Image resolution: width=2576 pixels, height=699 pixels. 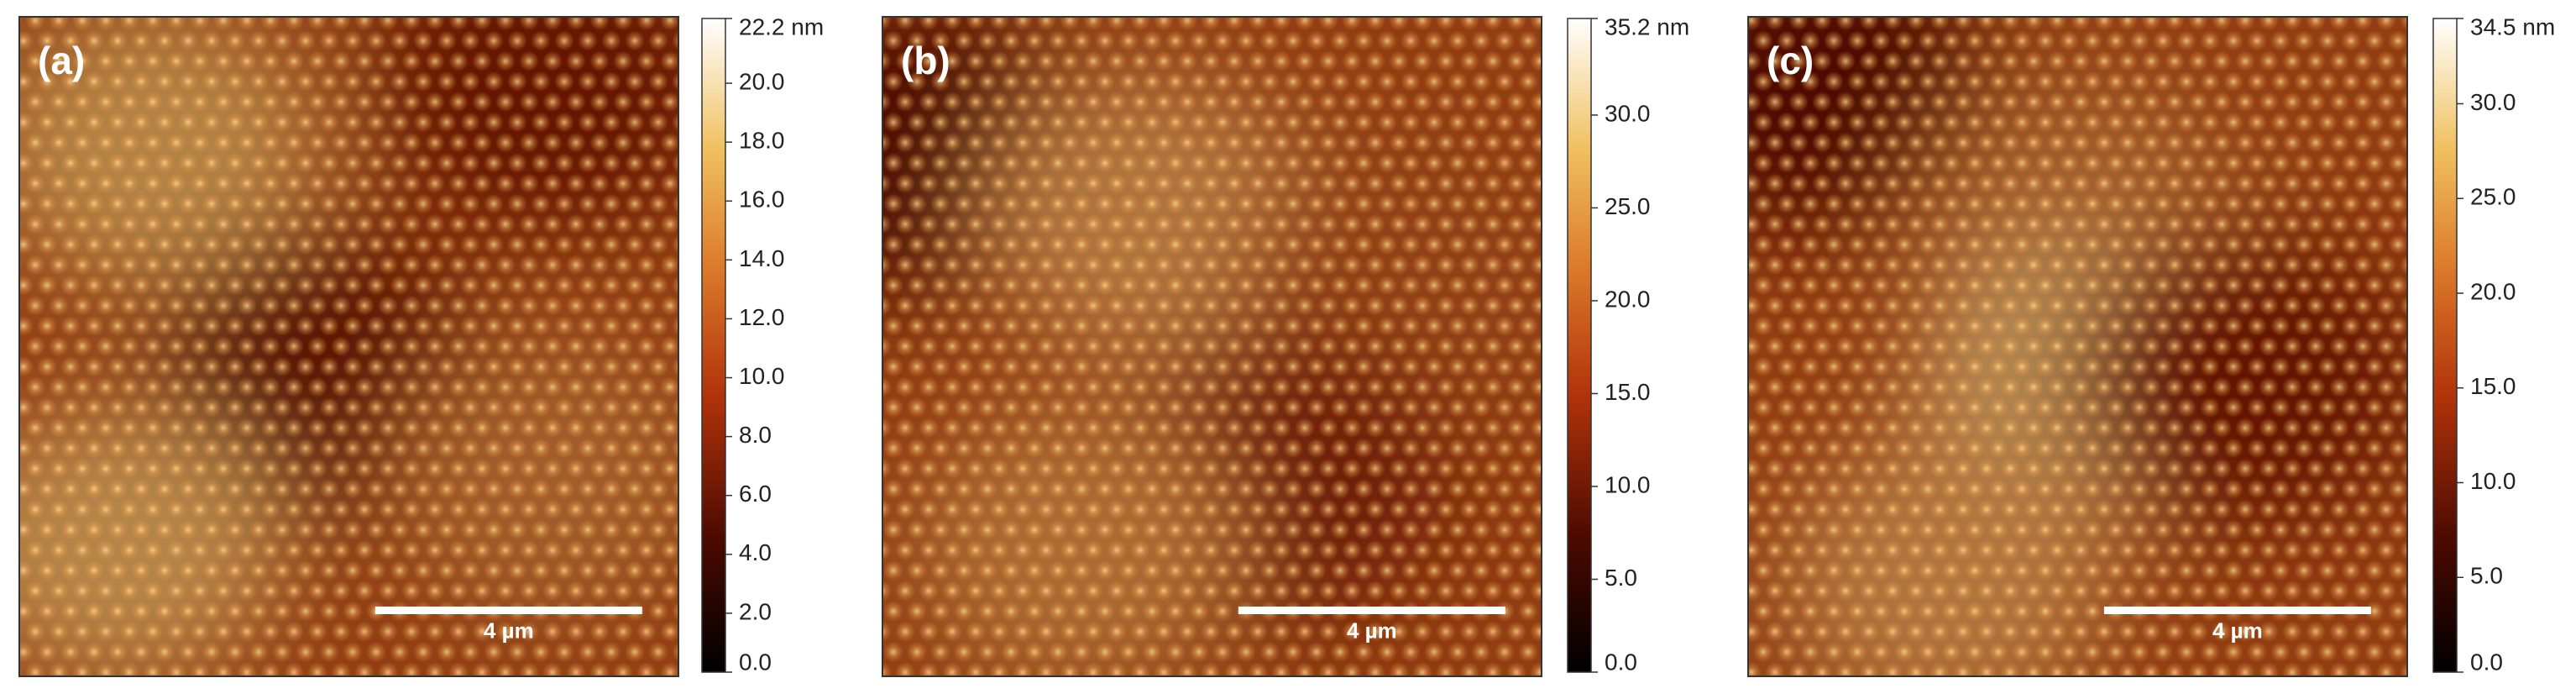 What do you see at coordinates (762, 141) in the screenshot?
I see `colorbar-tick-label: 18.0` at bounding box center [762, 141].